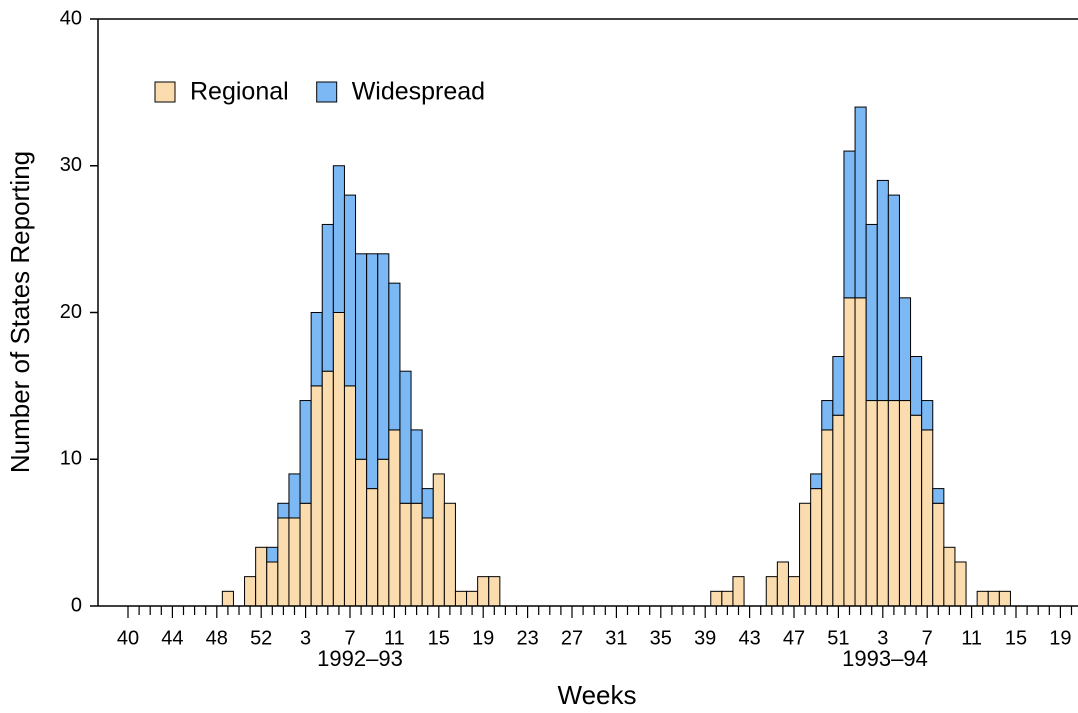 The width and height of the screenshot is (1078, 713). Describe the element at coordinates (838, 638) in the screenshot. I see `x-tick-label: 51` at that location.